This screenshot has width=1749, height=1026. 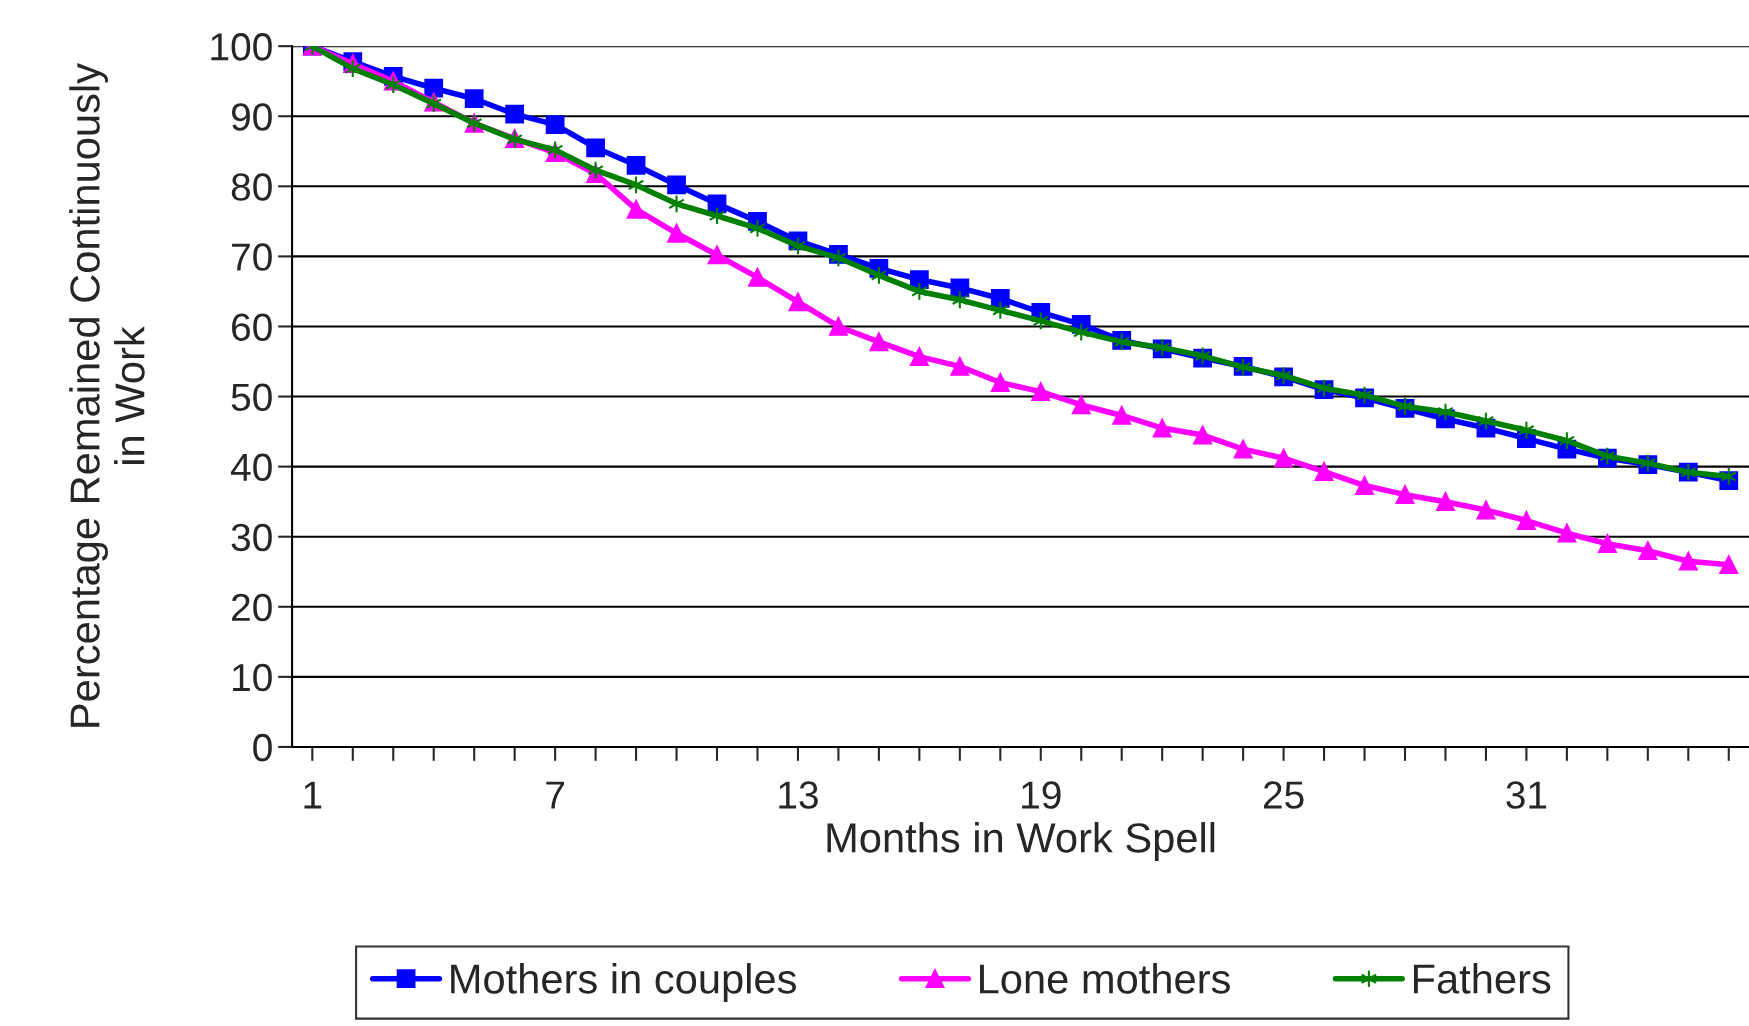 I want to click on x-tick-label: 7, so click(x=555, y=795).